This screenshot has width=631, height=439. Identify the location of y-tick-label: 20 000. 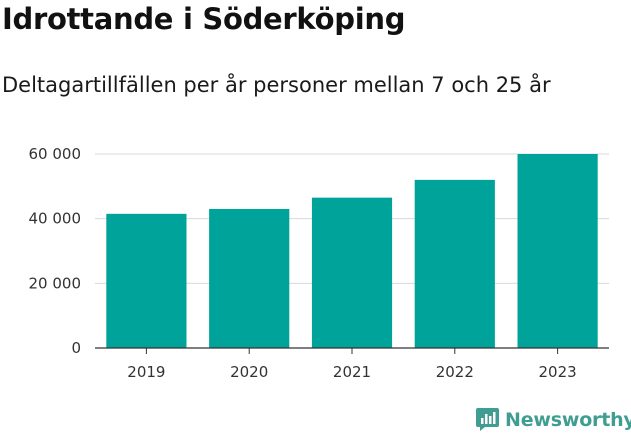
(55, 283).